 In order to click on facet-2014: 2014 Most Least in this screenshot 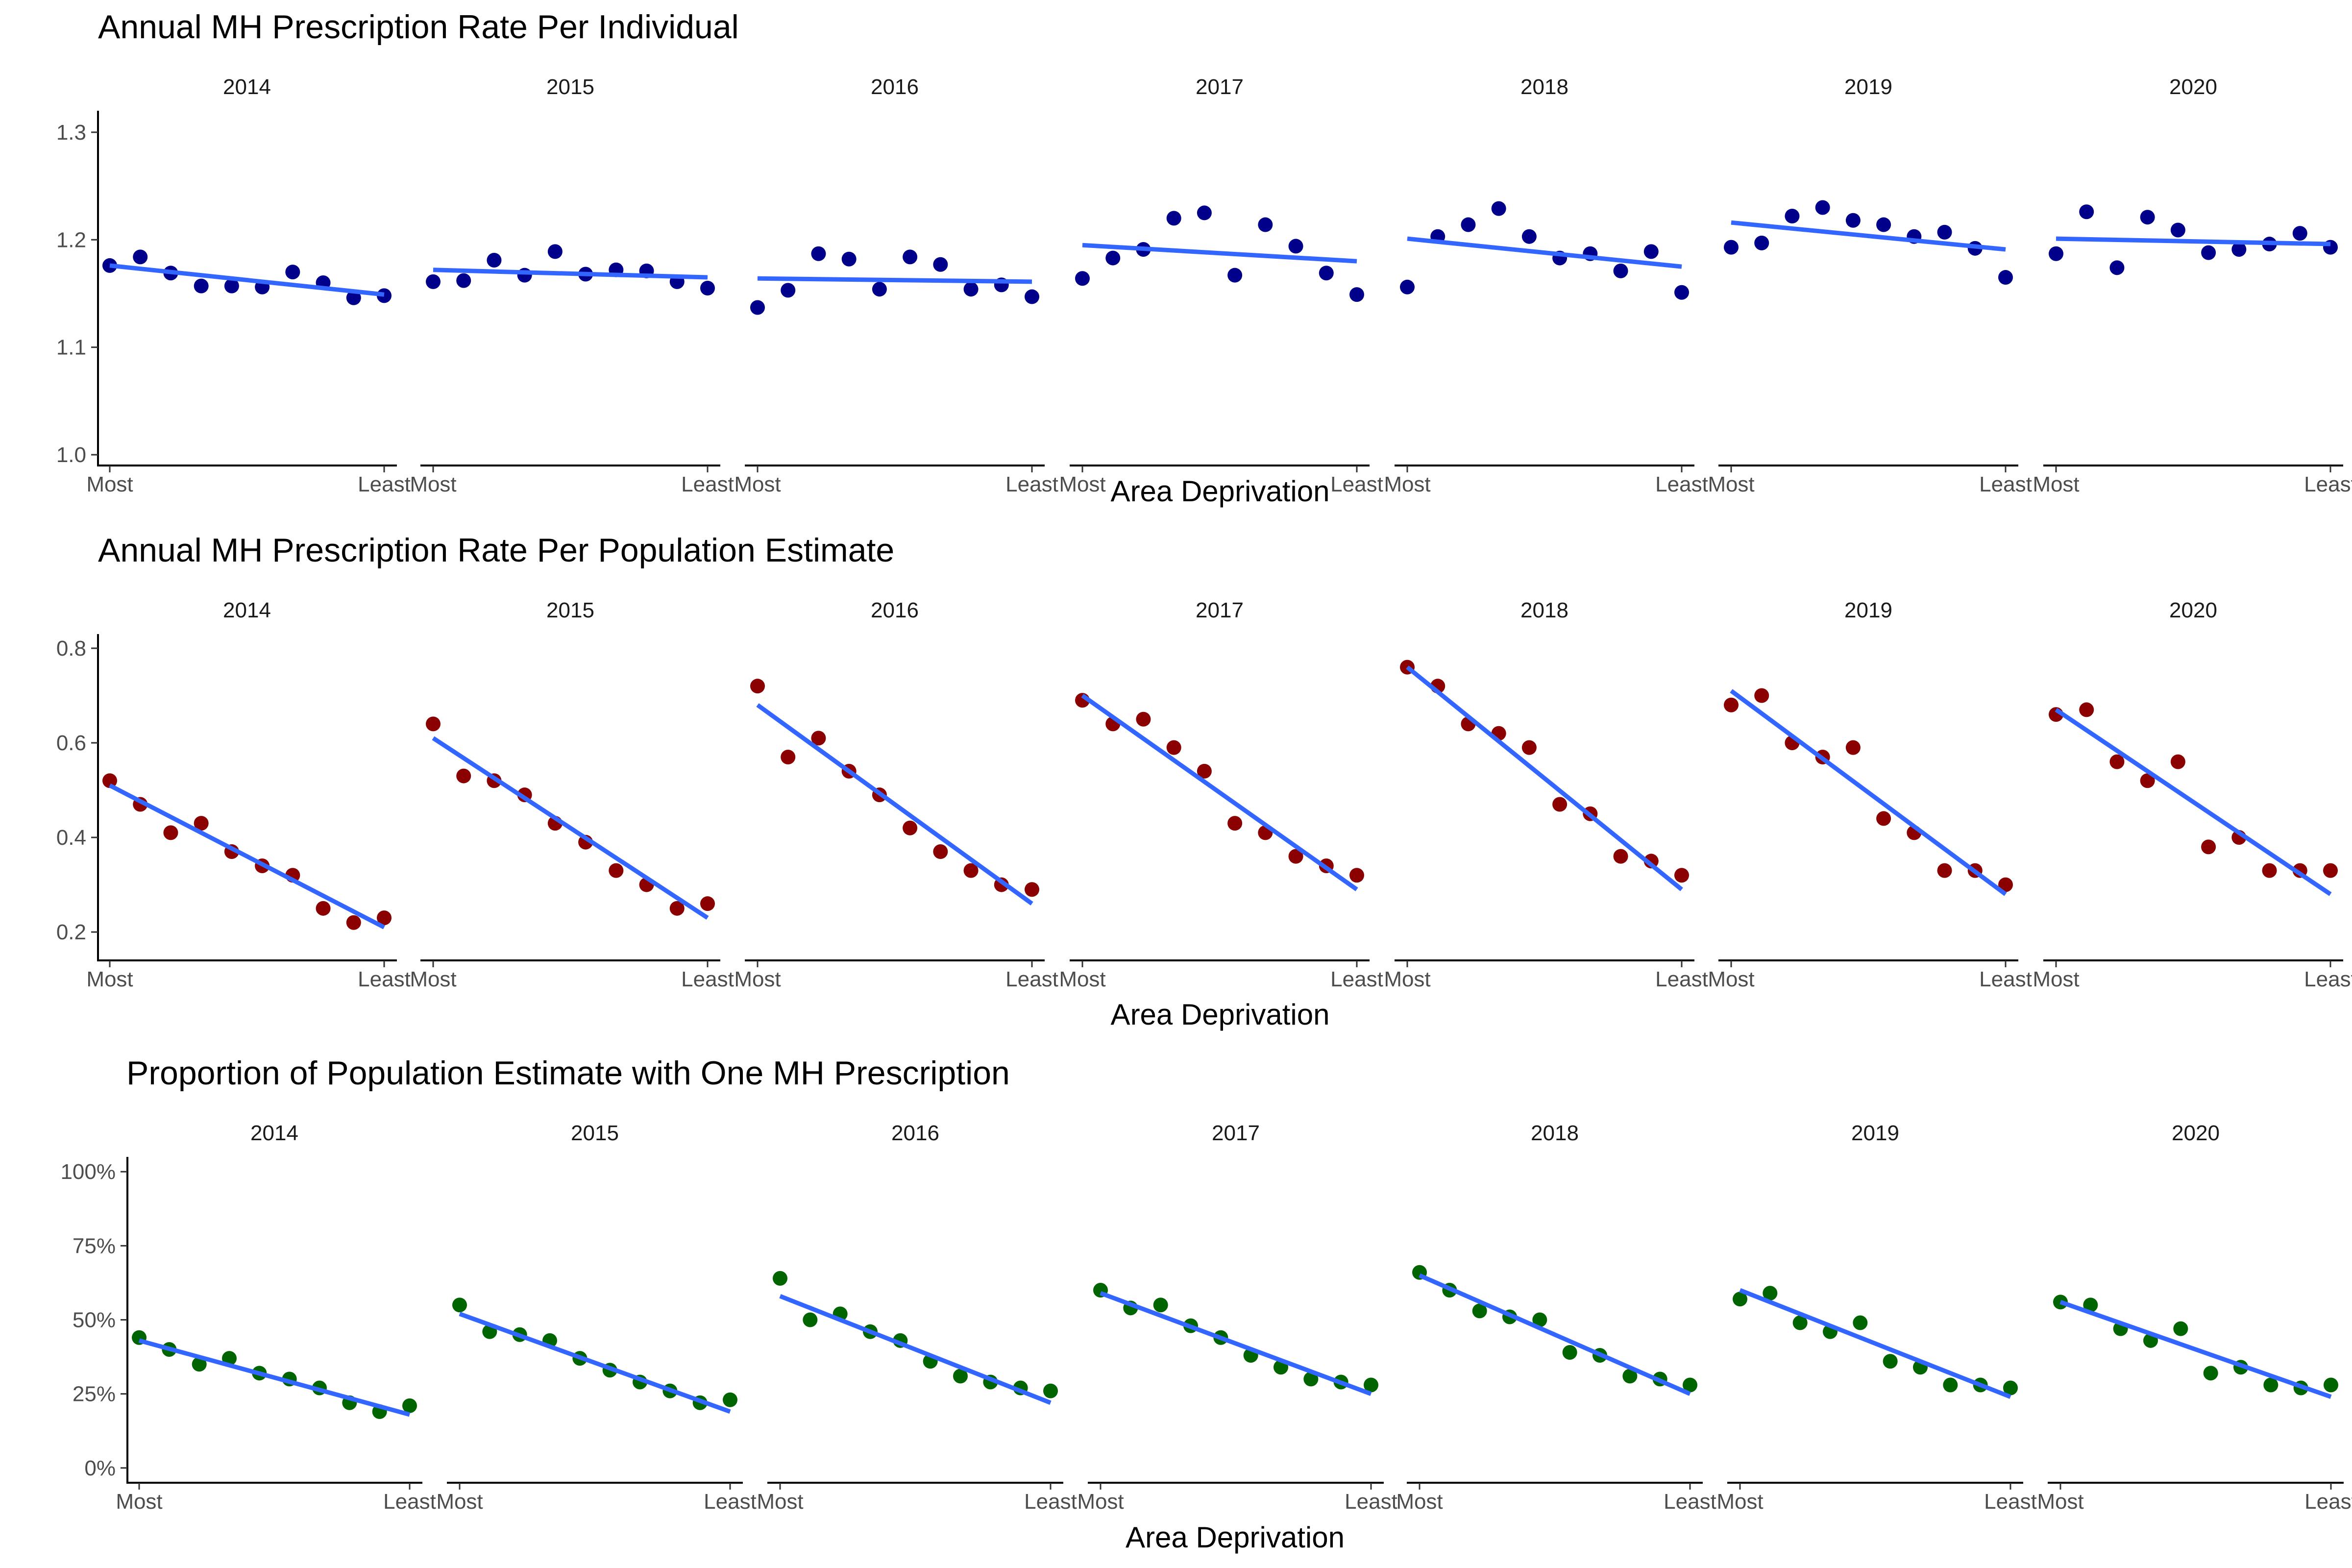, I will do `click(248, 794)`.